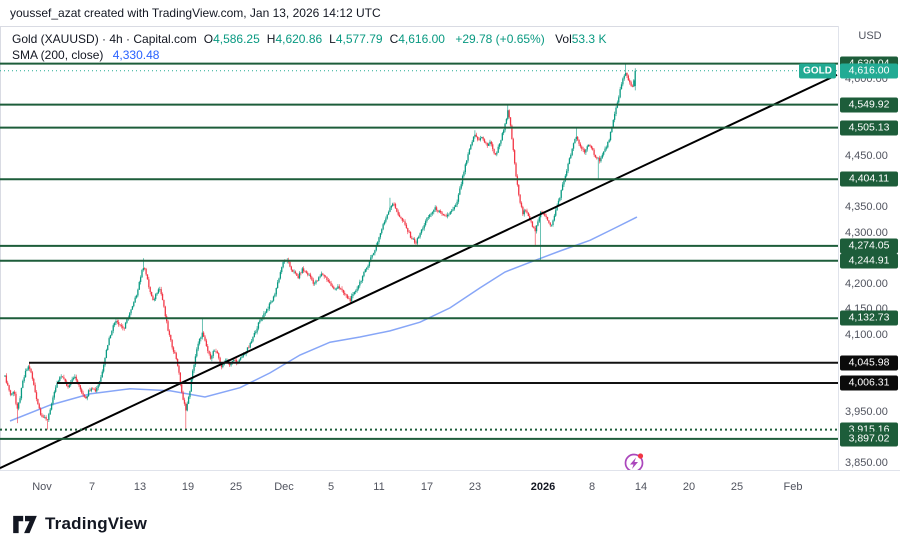  Describe the element at coordinates (284, 487) in the screenshot. I see `time-tick-label: Dec` at that location.